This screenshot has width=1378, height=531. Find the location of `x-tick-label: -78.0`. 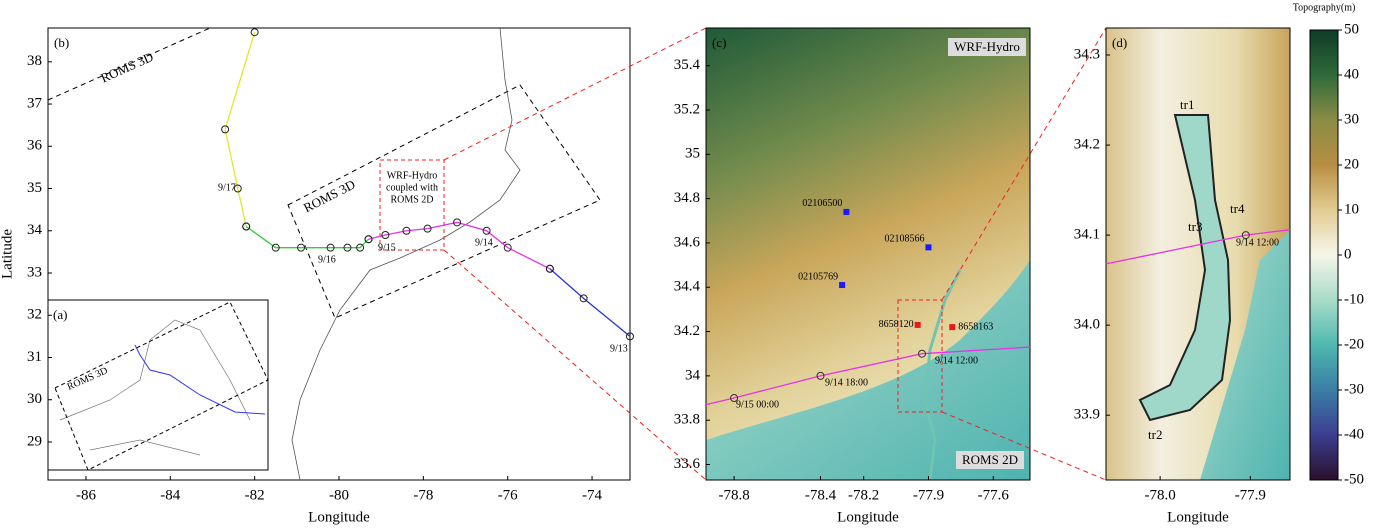

x-tick-label: -78.0 is located at coordinates (1159, 495).